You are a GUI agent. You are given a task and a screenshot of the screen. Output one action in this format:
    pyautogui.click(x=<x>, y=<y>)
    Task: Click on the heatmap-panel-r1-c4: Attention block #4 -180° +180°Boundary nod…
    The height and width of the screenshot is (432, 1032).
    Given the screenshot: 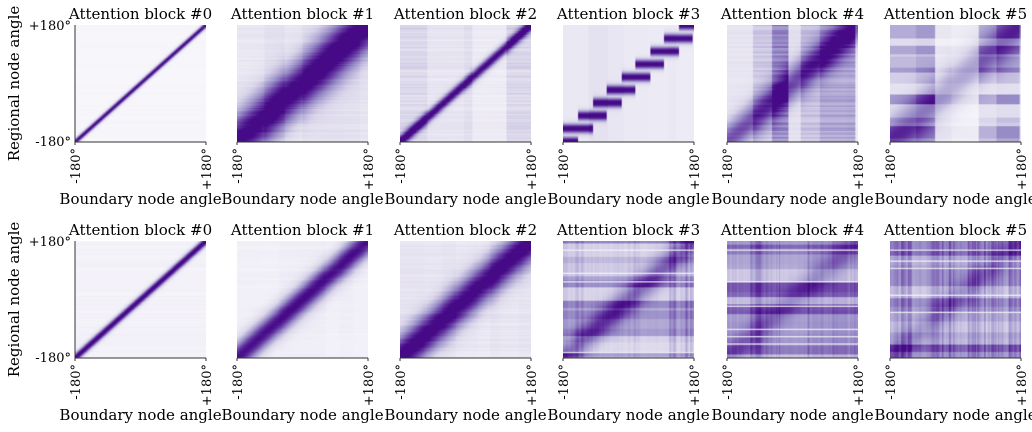 What is the action you would take?
    pyautogui.click(x=792, y=322)
    